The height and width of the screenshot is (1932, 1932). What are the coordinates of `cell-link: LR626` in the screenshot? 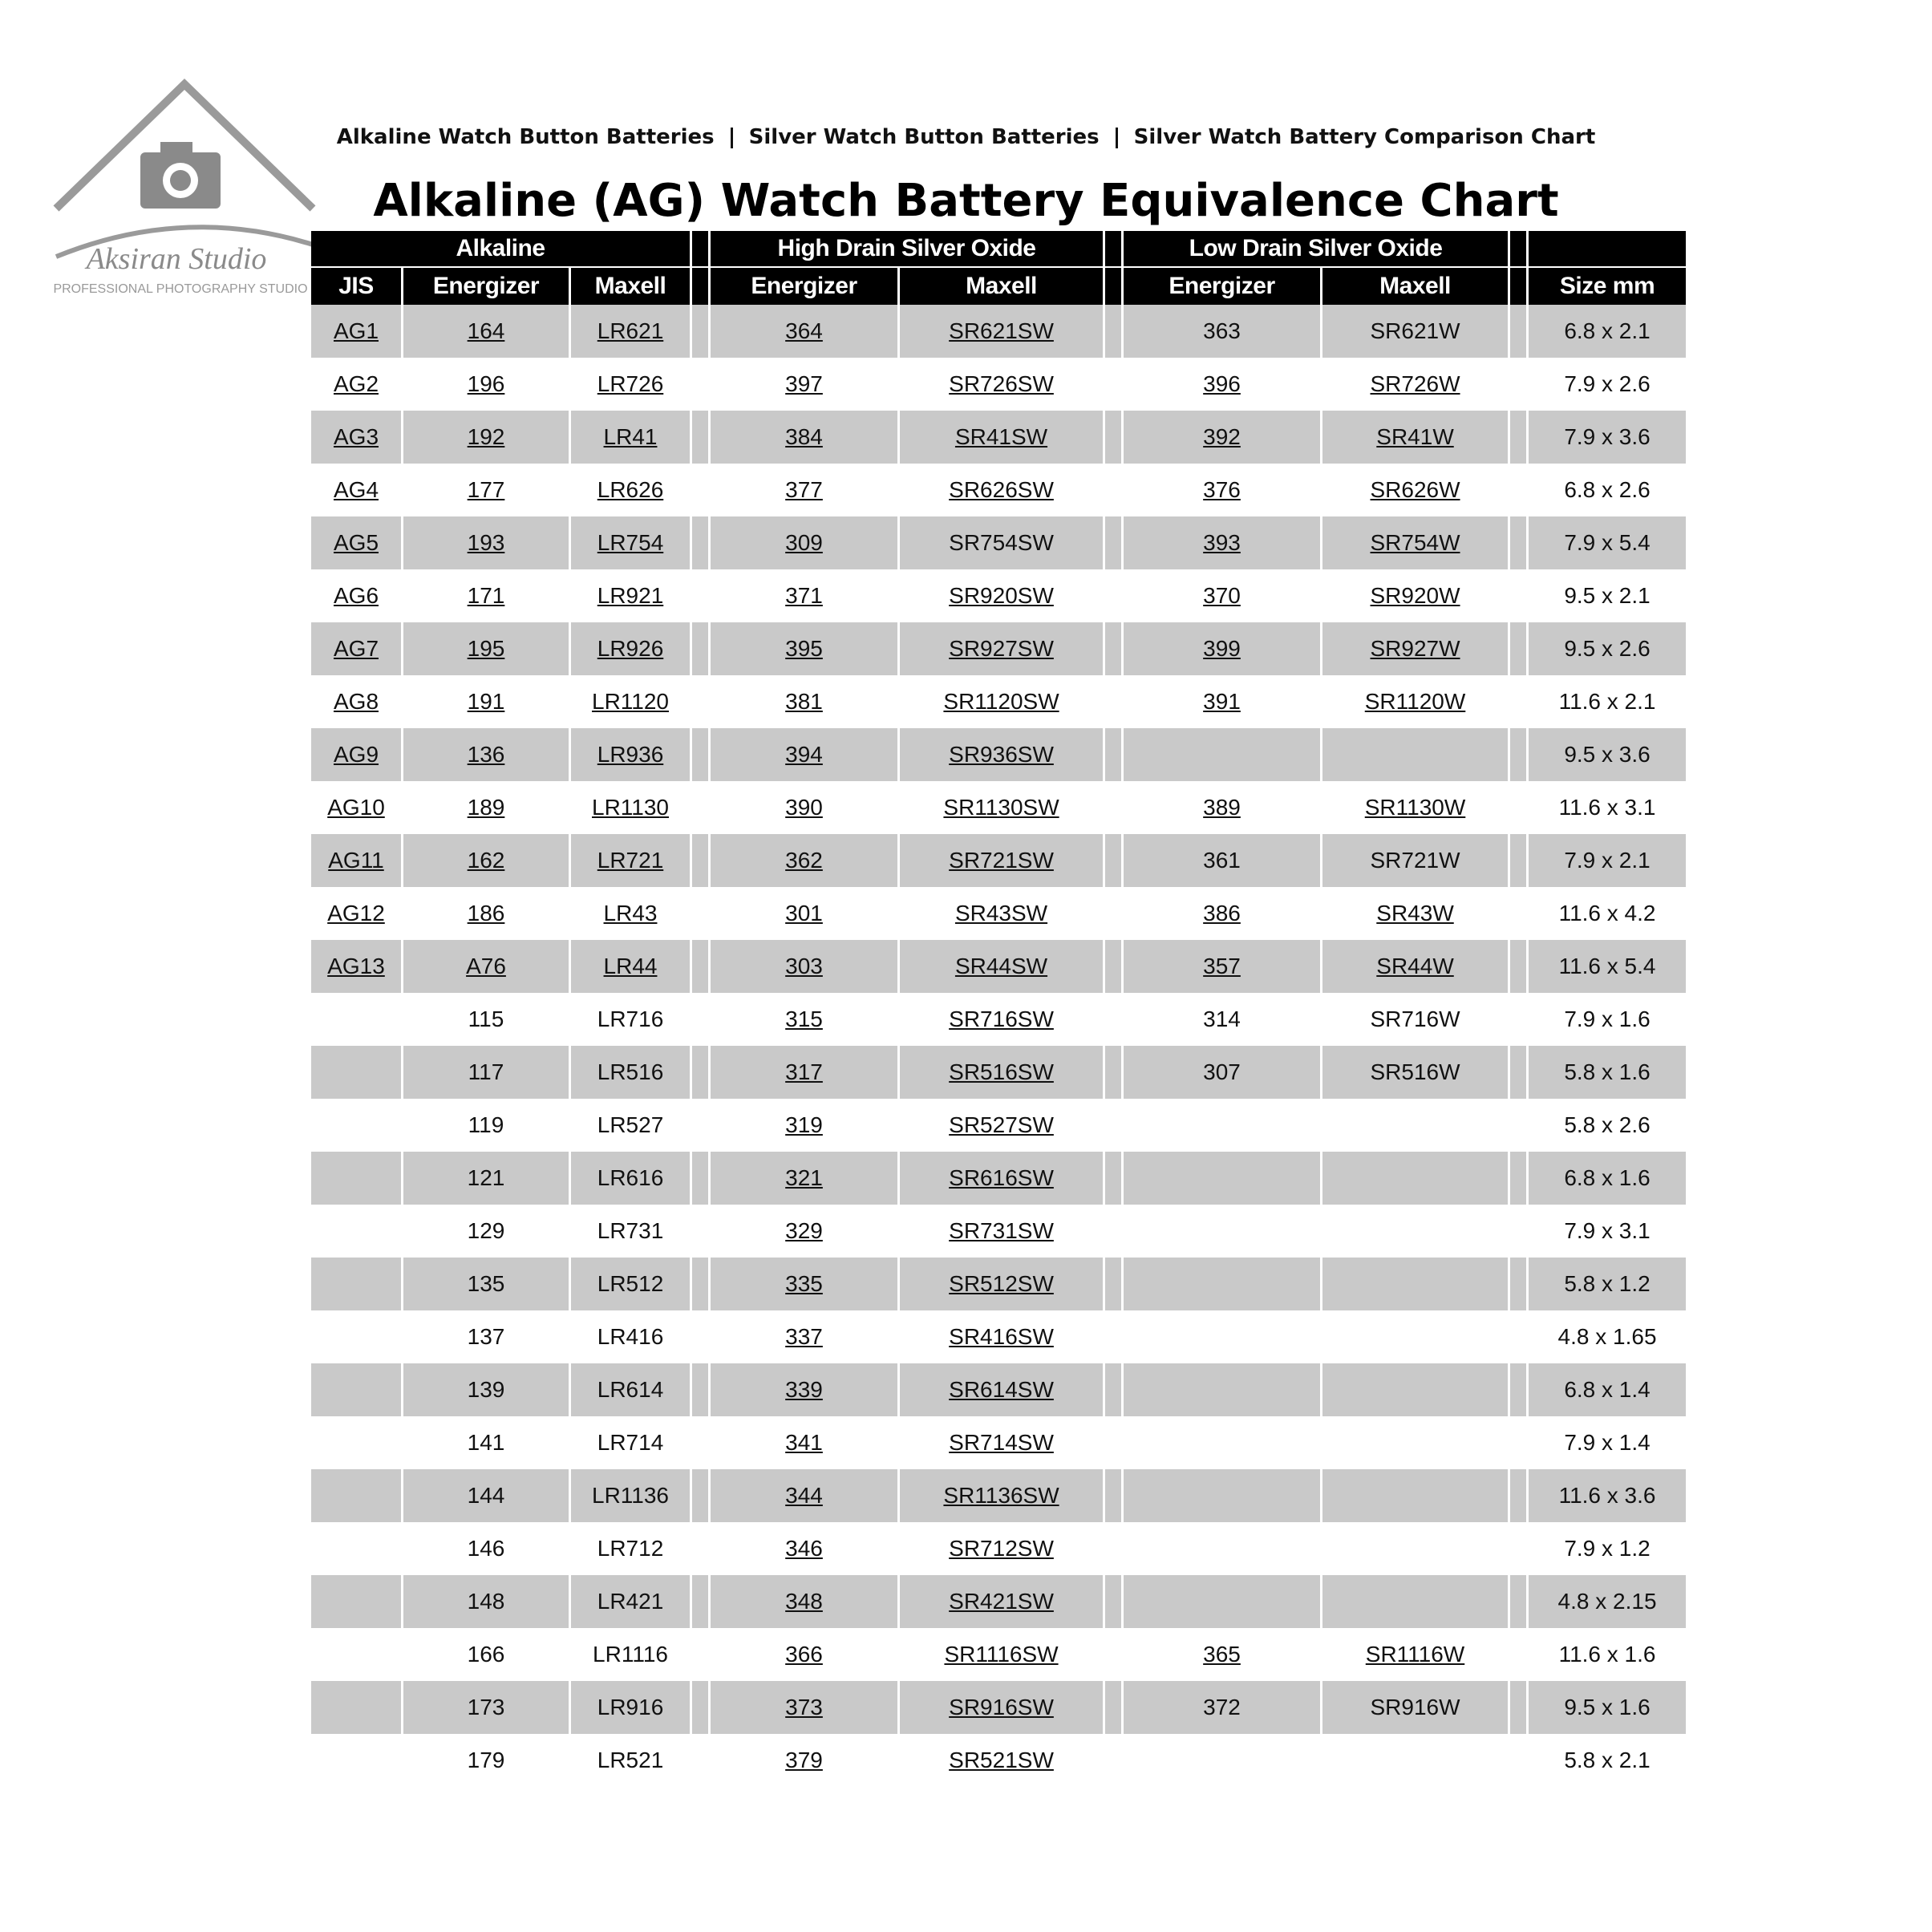 It's located at (630, 490).